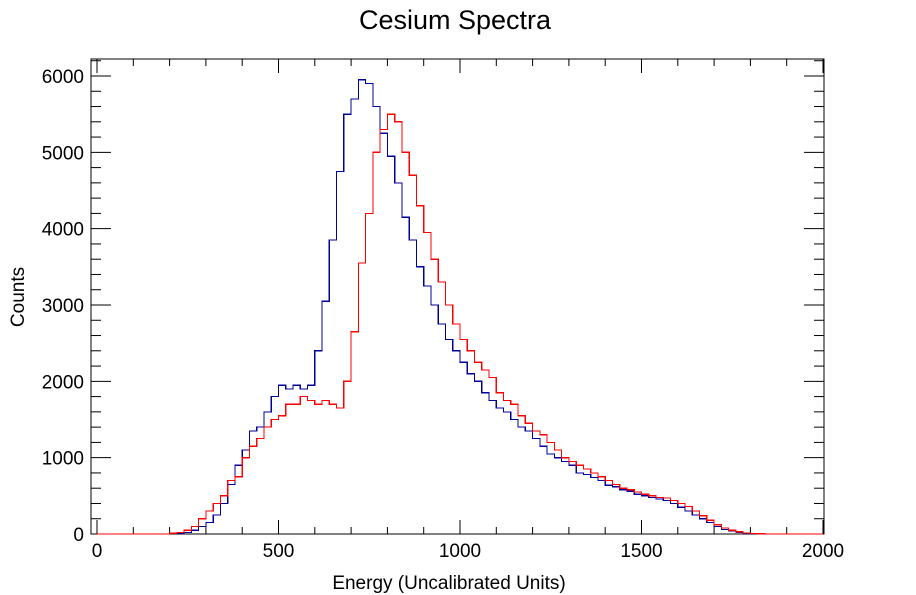 The height and width of the screenshot is (595, 916). I want to click on y-tick-label: 2000, so click(63, 382).